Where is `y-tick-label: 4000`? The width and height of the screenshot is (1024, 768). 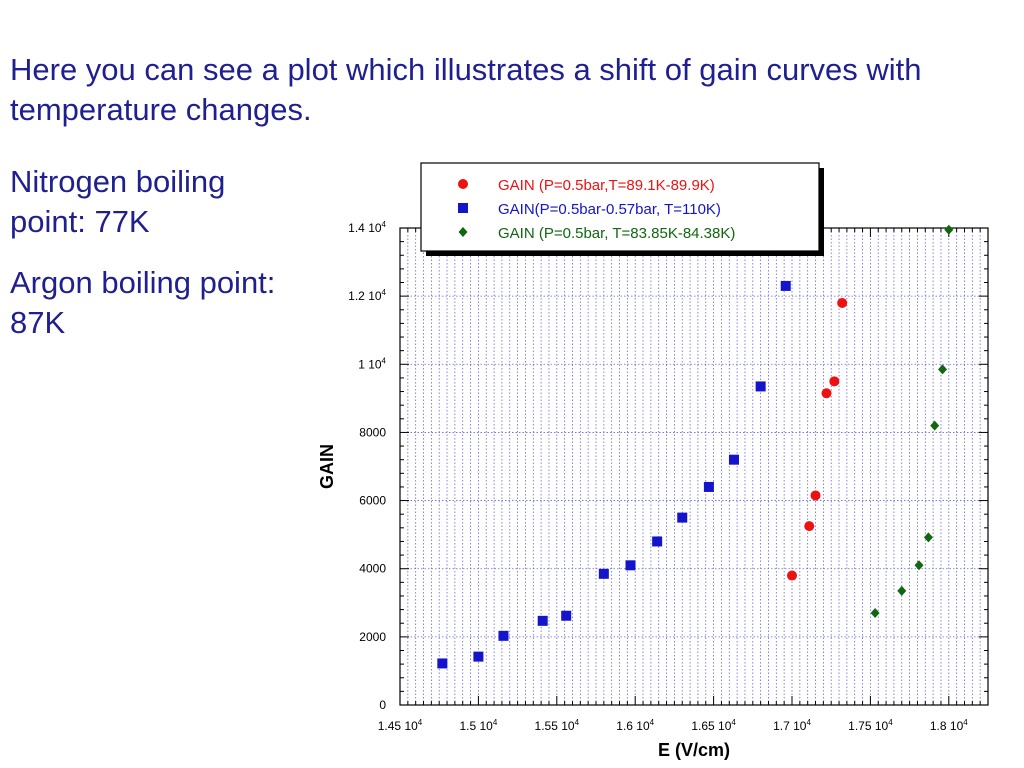
y-tick-label: 4000 is located at coordinates (372, 569).